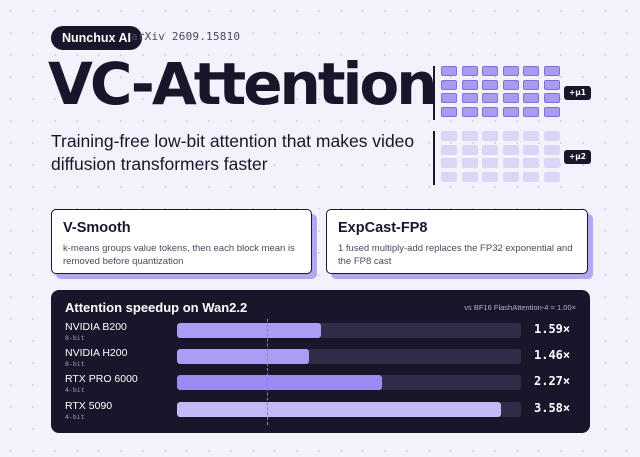  I want to click on speedup-value: 1.46×, so click(552, 355).